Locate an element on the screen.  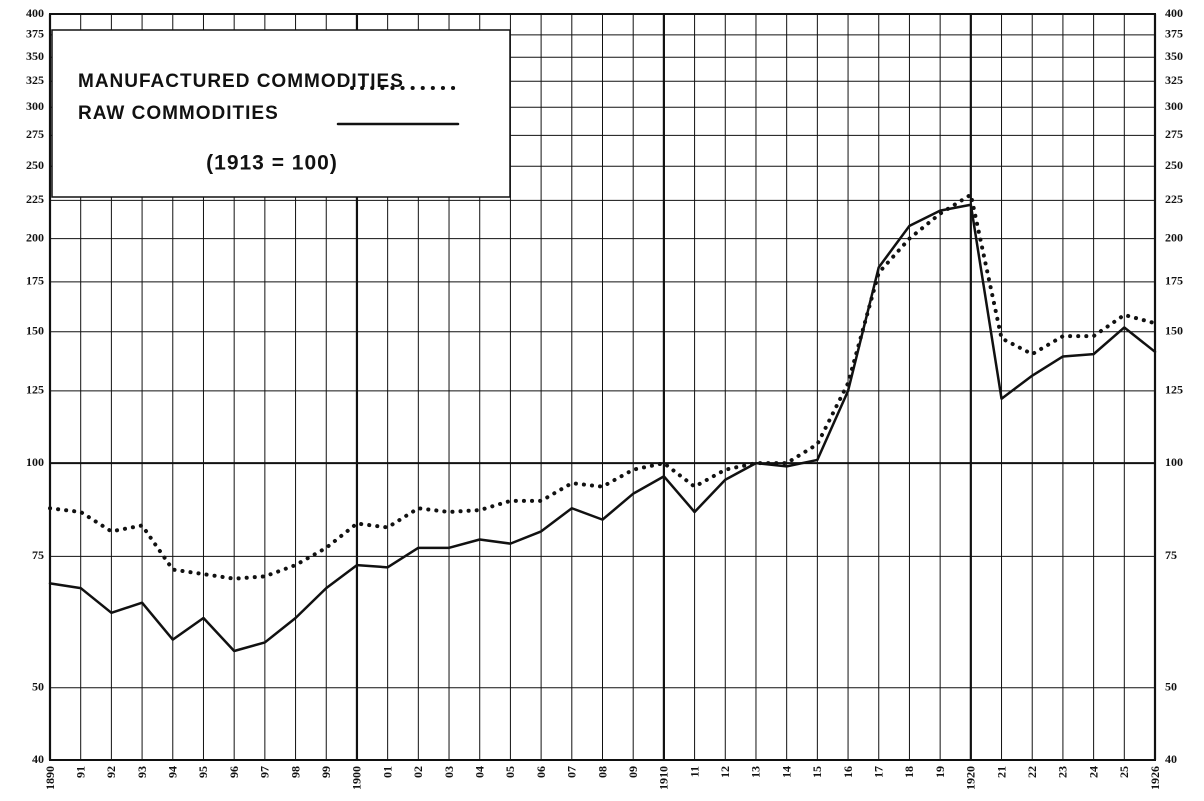
x-tick-label: 1926 is located at coordinates (1155, 778).